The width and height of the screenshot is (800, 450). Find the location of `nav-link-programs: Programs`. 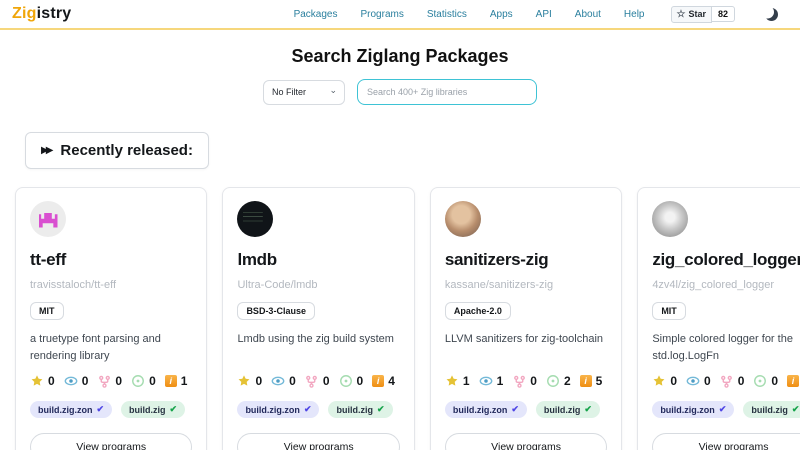

nav-link-programs: Programs is located at coordinates (382, 14).